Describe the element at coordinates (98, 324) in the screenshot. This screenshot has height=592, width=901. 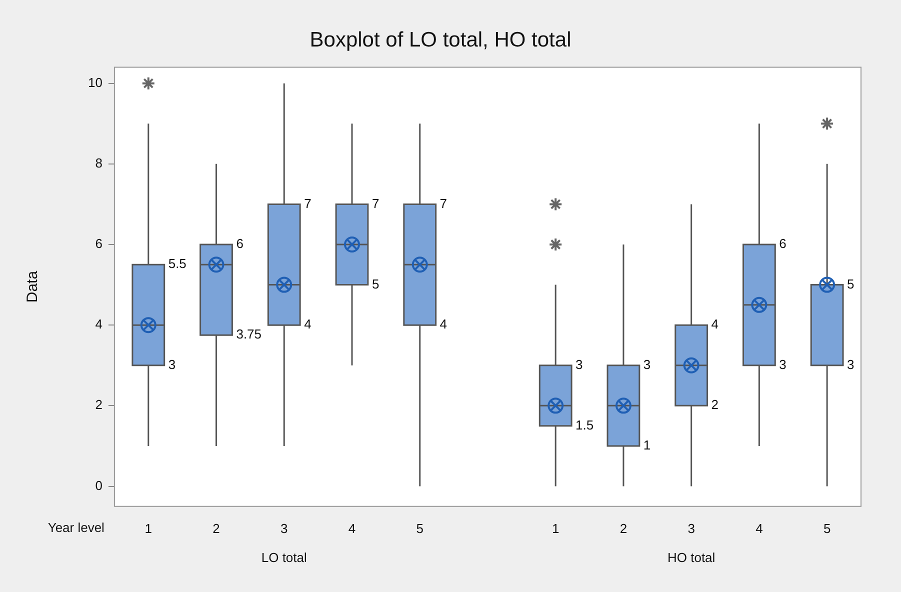
I see `y-tick-label: 4` at that location.